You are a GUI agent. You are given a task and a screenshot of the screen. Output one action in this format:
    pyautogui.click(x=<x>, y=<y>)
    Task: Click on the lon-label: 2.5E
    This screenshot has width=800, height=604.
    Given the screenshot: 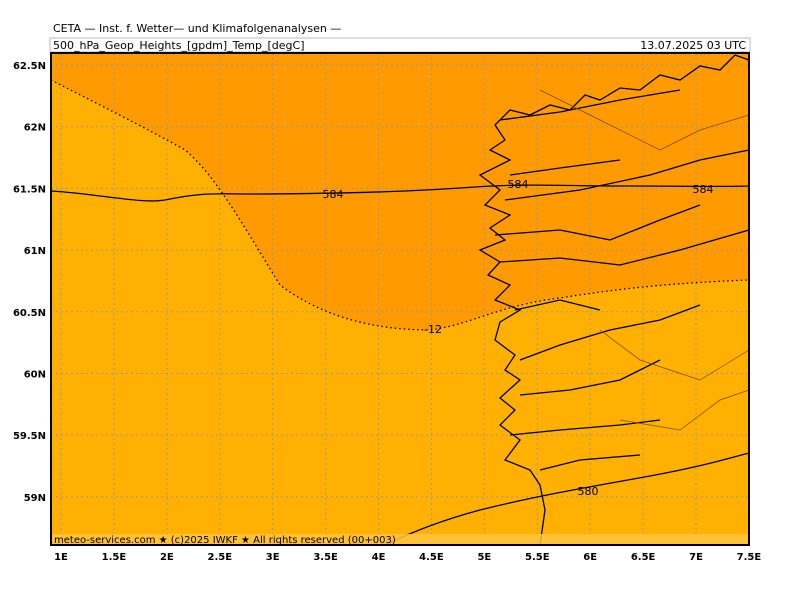 What is the action you would take?
    pyautogui.click(x=219, y=557)
    